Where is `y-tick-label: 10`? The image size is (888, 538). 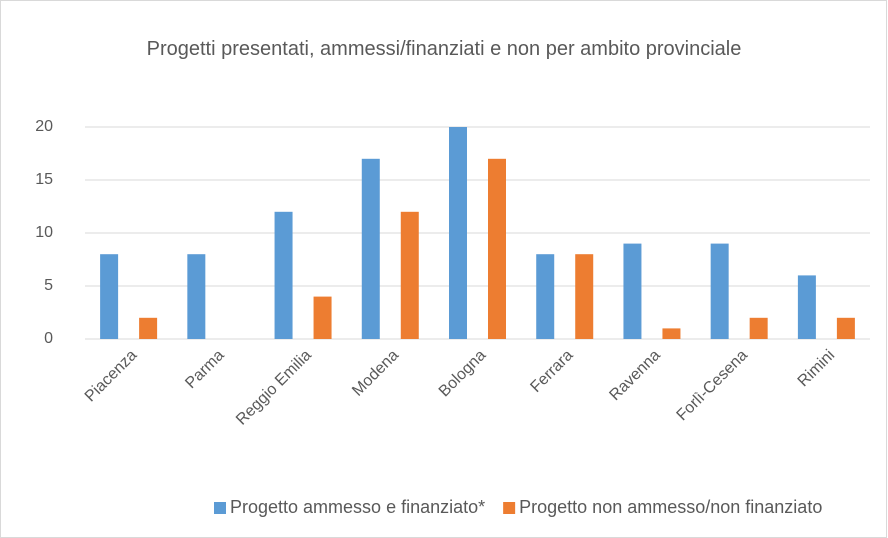 y-tick-label: 10 is located at coordinates (44, 232).